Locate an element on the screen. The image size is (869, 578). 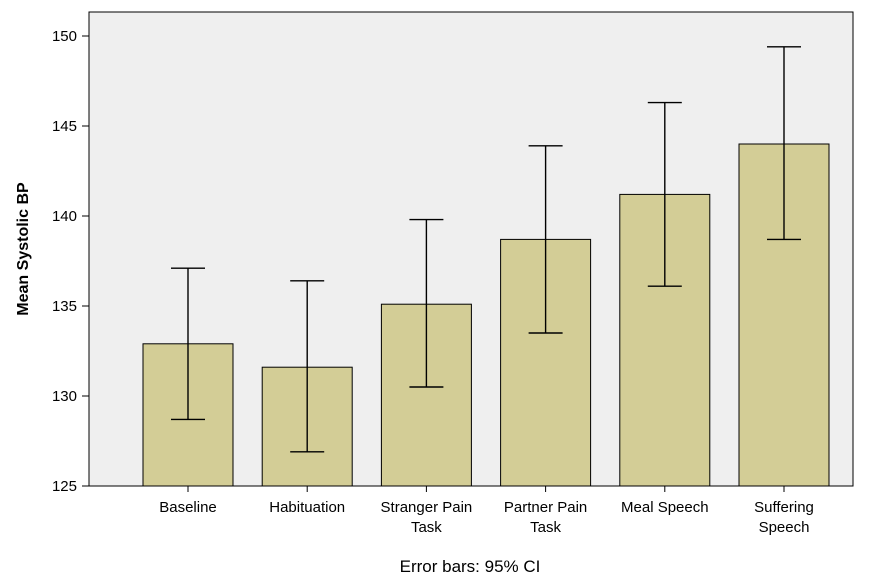
y-tick-label: 145 is located at coordinates (64, 126).